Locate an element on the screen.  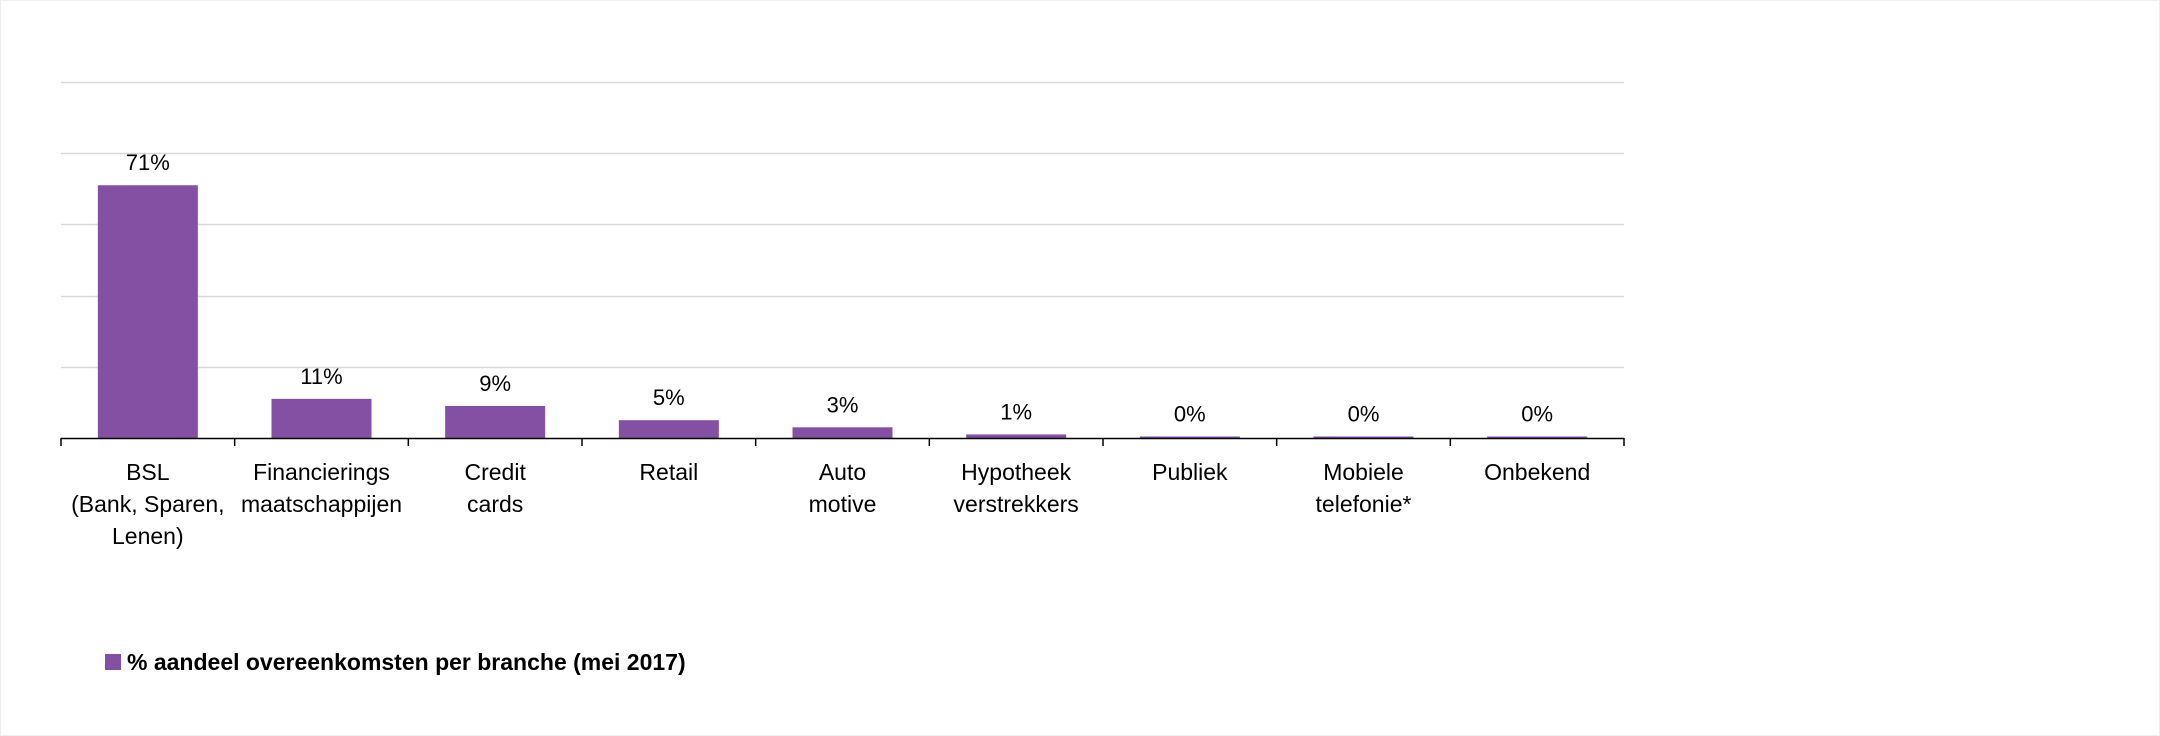
data-label: 3% is located at coordinates (843, 404).